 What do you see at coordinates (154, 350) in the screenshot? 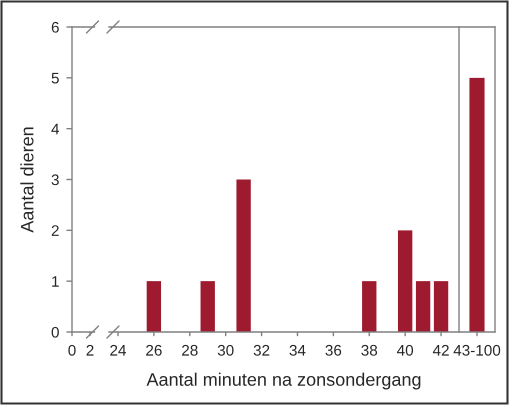
I see `x-tick-label: 26` at bounding box center [154, 350].